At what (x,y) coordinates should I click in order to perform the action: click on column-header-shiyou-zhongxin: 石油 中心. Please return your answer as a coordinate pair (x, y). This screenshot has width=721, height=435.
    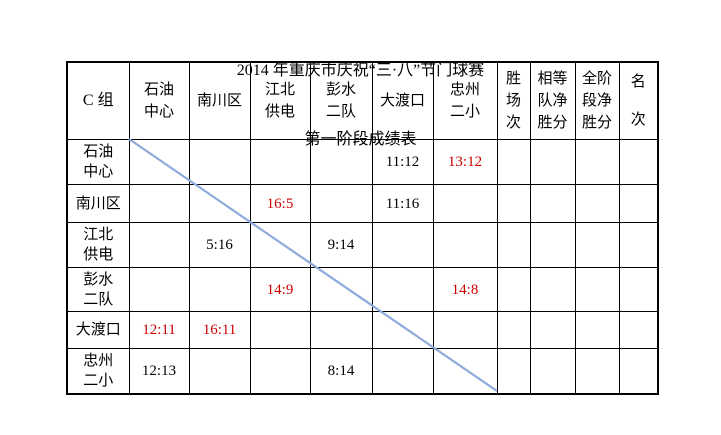
    Looking at the image, I should click on (159, 100).